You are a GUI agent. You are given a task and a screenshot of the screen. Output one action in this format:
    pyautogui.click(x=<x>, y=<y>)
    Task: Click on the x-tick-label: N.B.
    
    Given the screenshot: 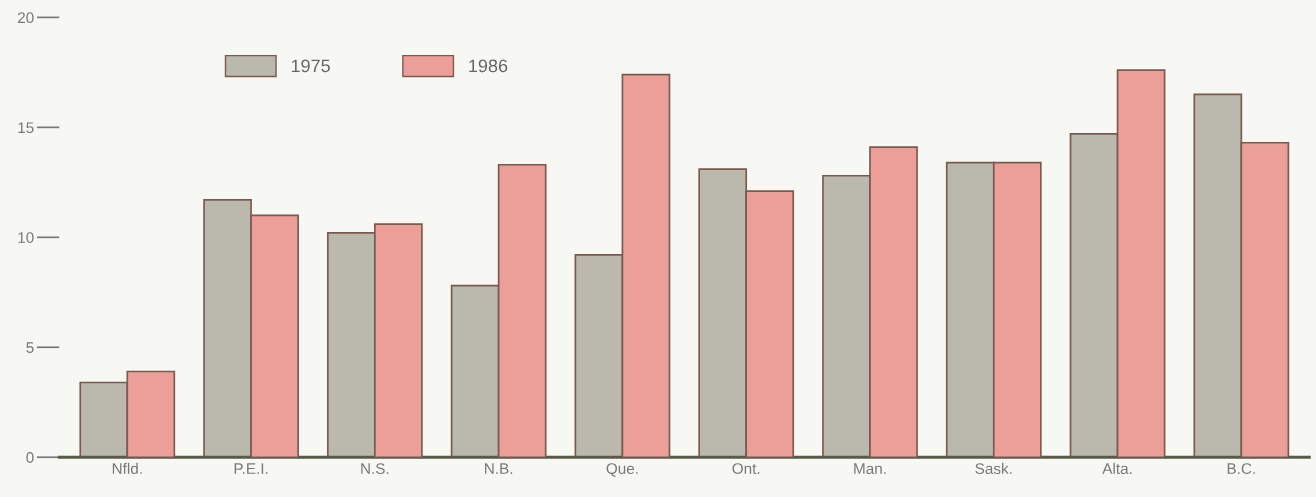 What is the action you would take?
    pyautogui.click(x=499, y=468)
    